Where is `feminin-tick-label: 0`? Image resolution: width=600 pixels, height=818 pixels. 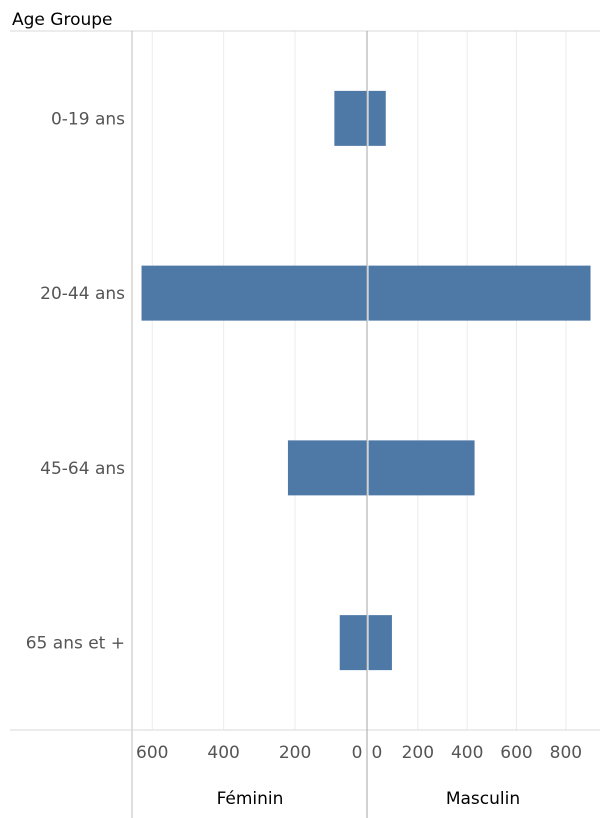 feminin-tick-label: 0 is located at coordinates (357, 753).